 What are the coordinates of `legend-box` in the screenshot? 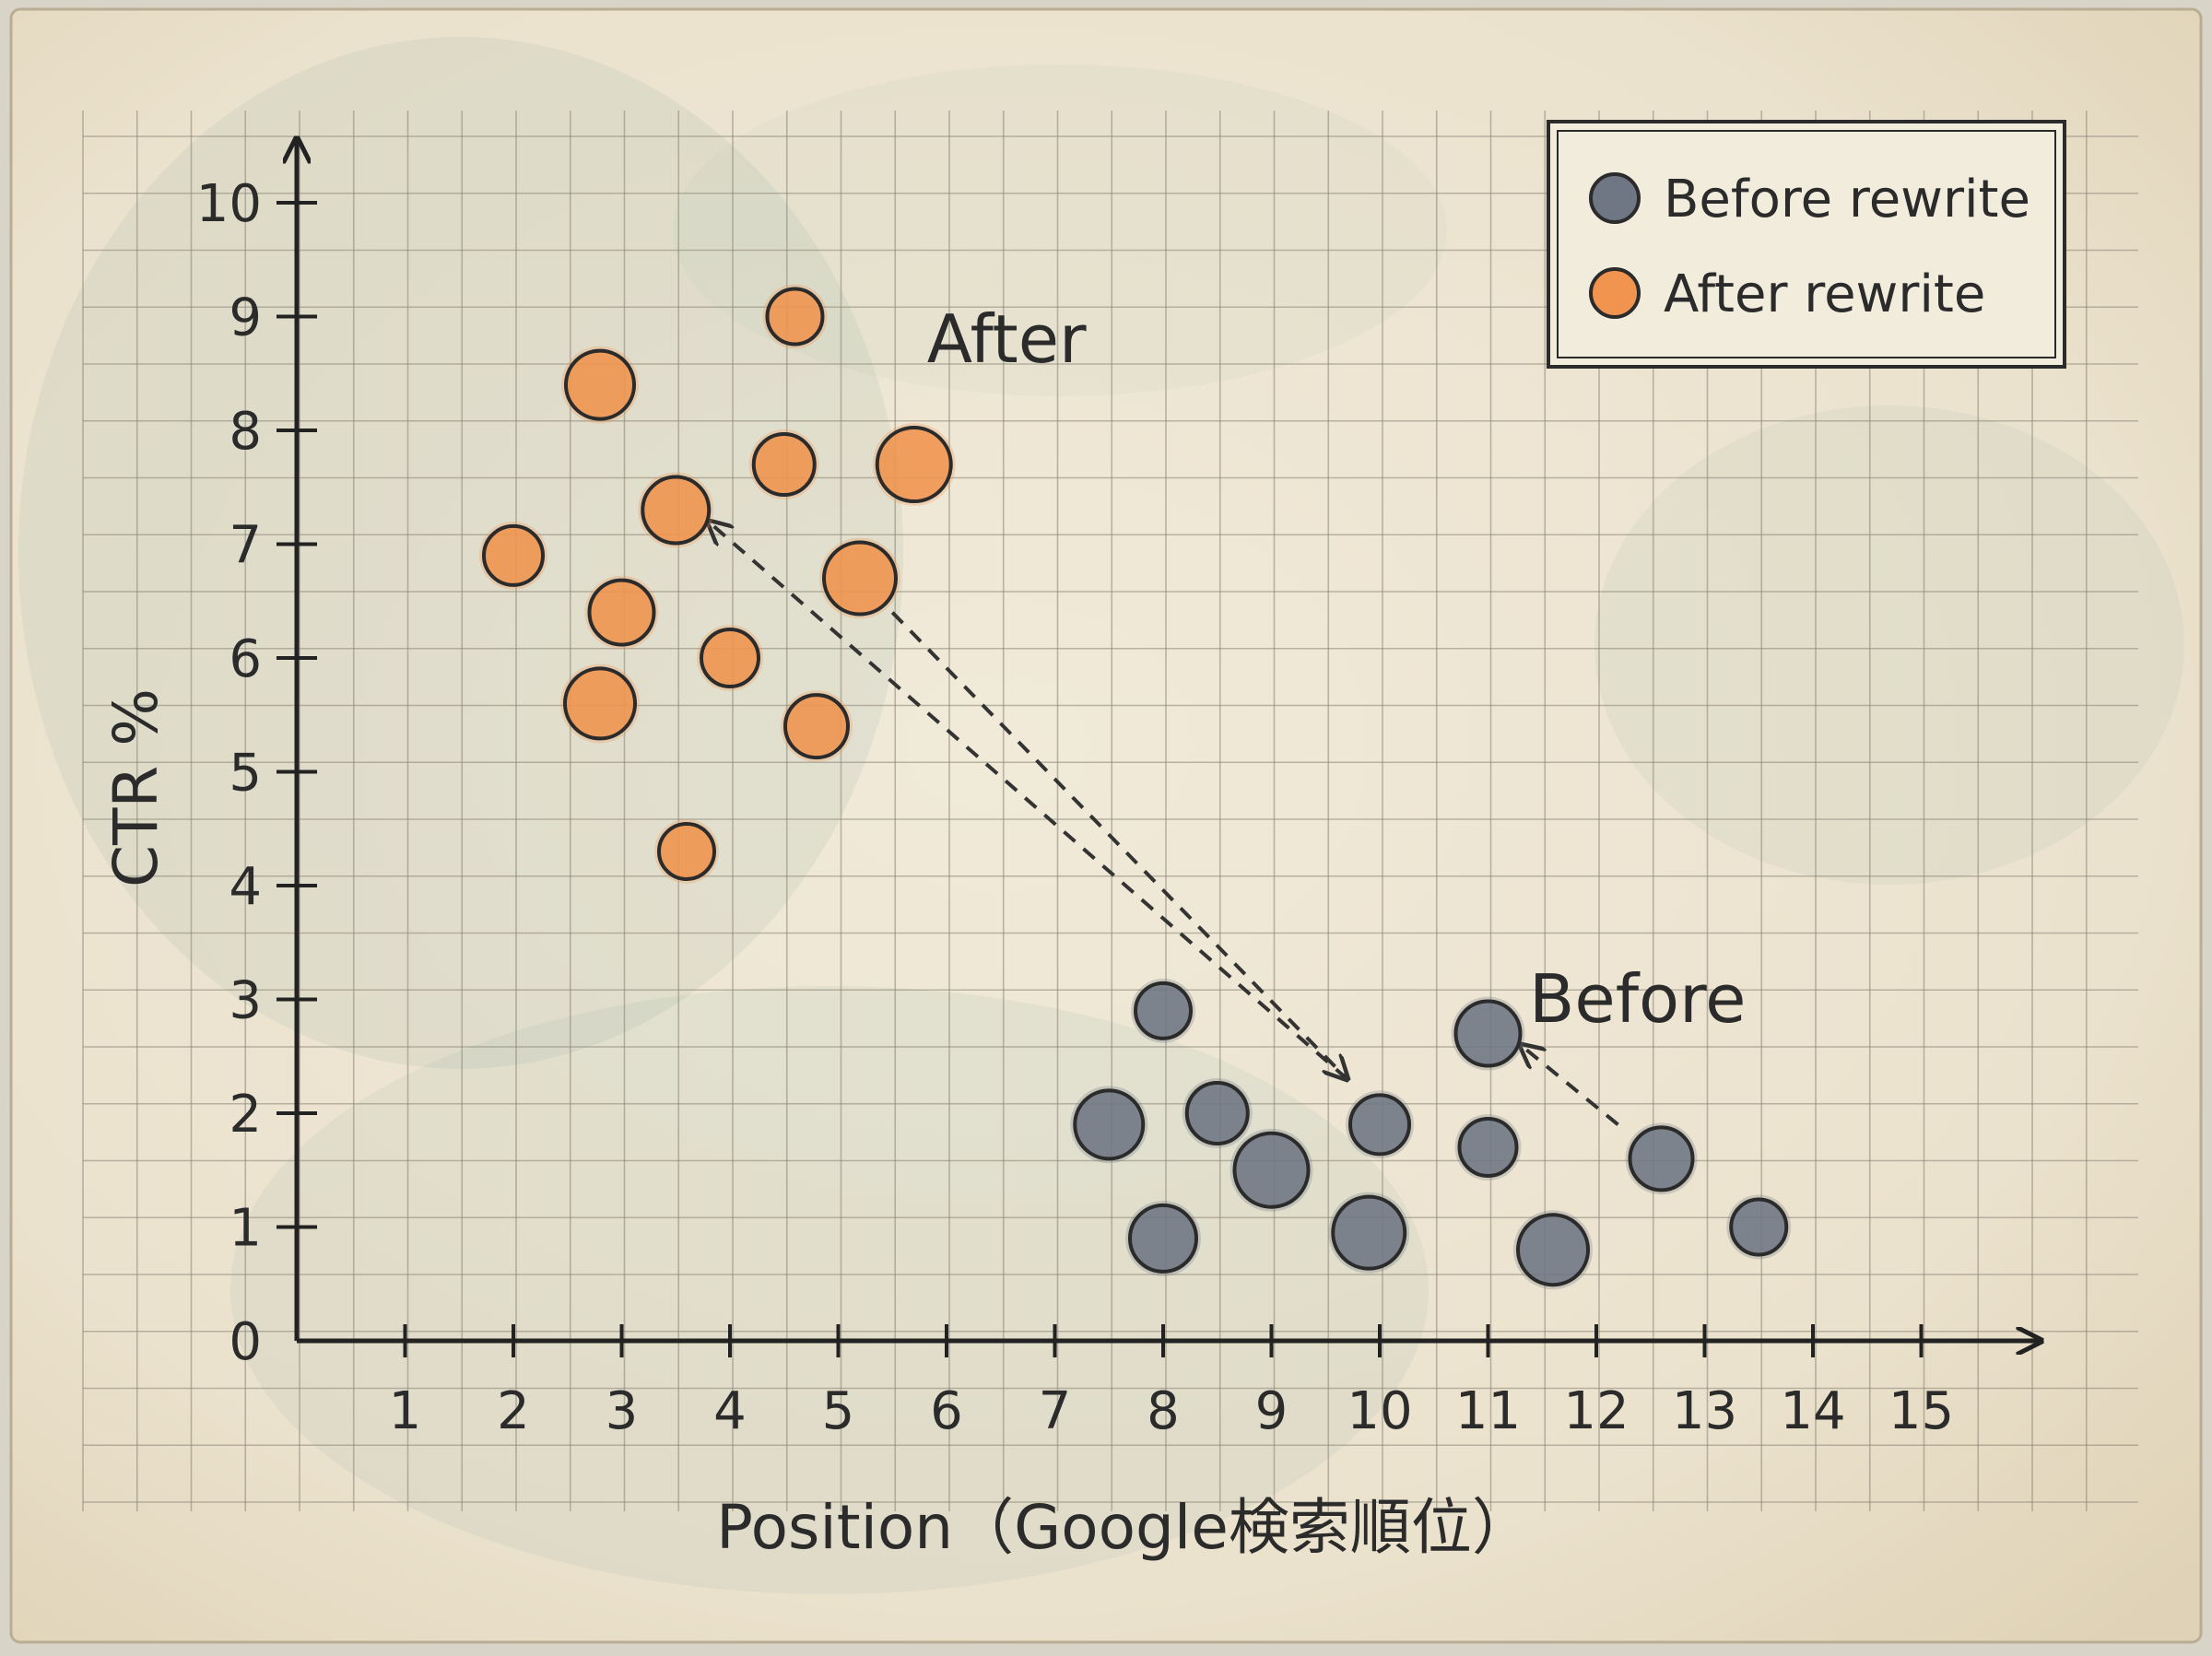 It's located at (1806, 244).